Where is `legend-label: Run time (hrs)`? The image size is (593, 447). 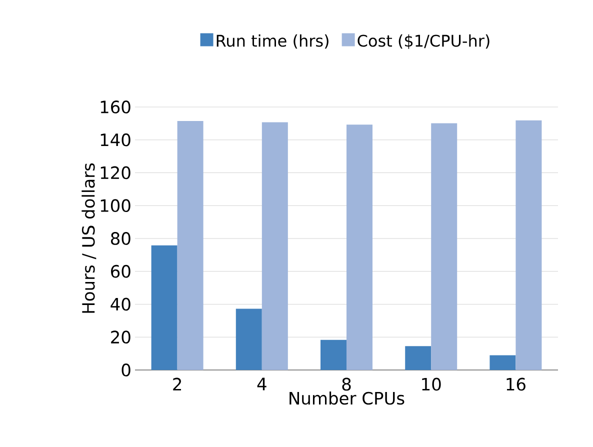
legend-label: Run time (hrs) is located at coordinates (272, 41).